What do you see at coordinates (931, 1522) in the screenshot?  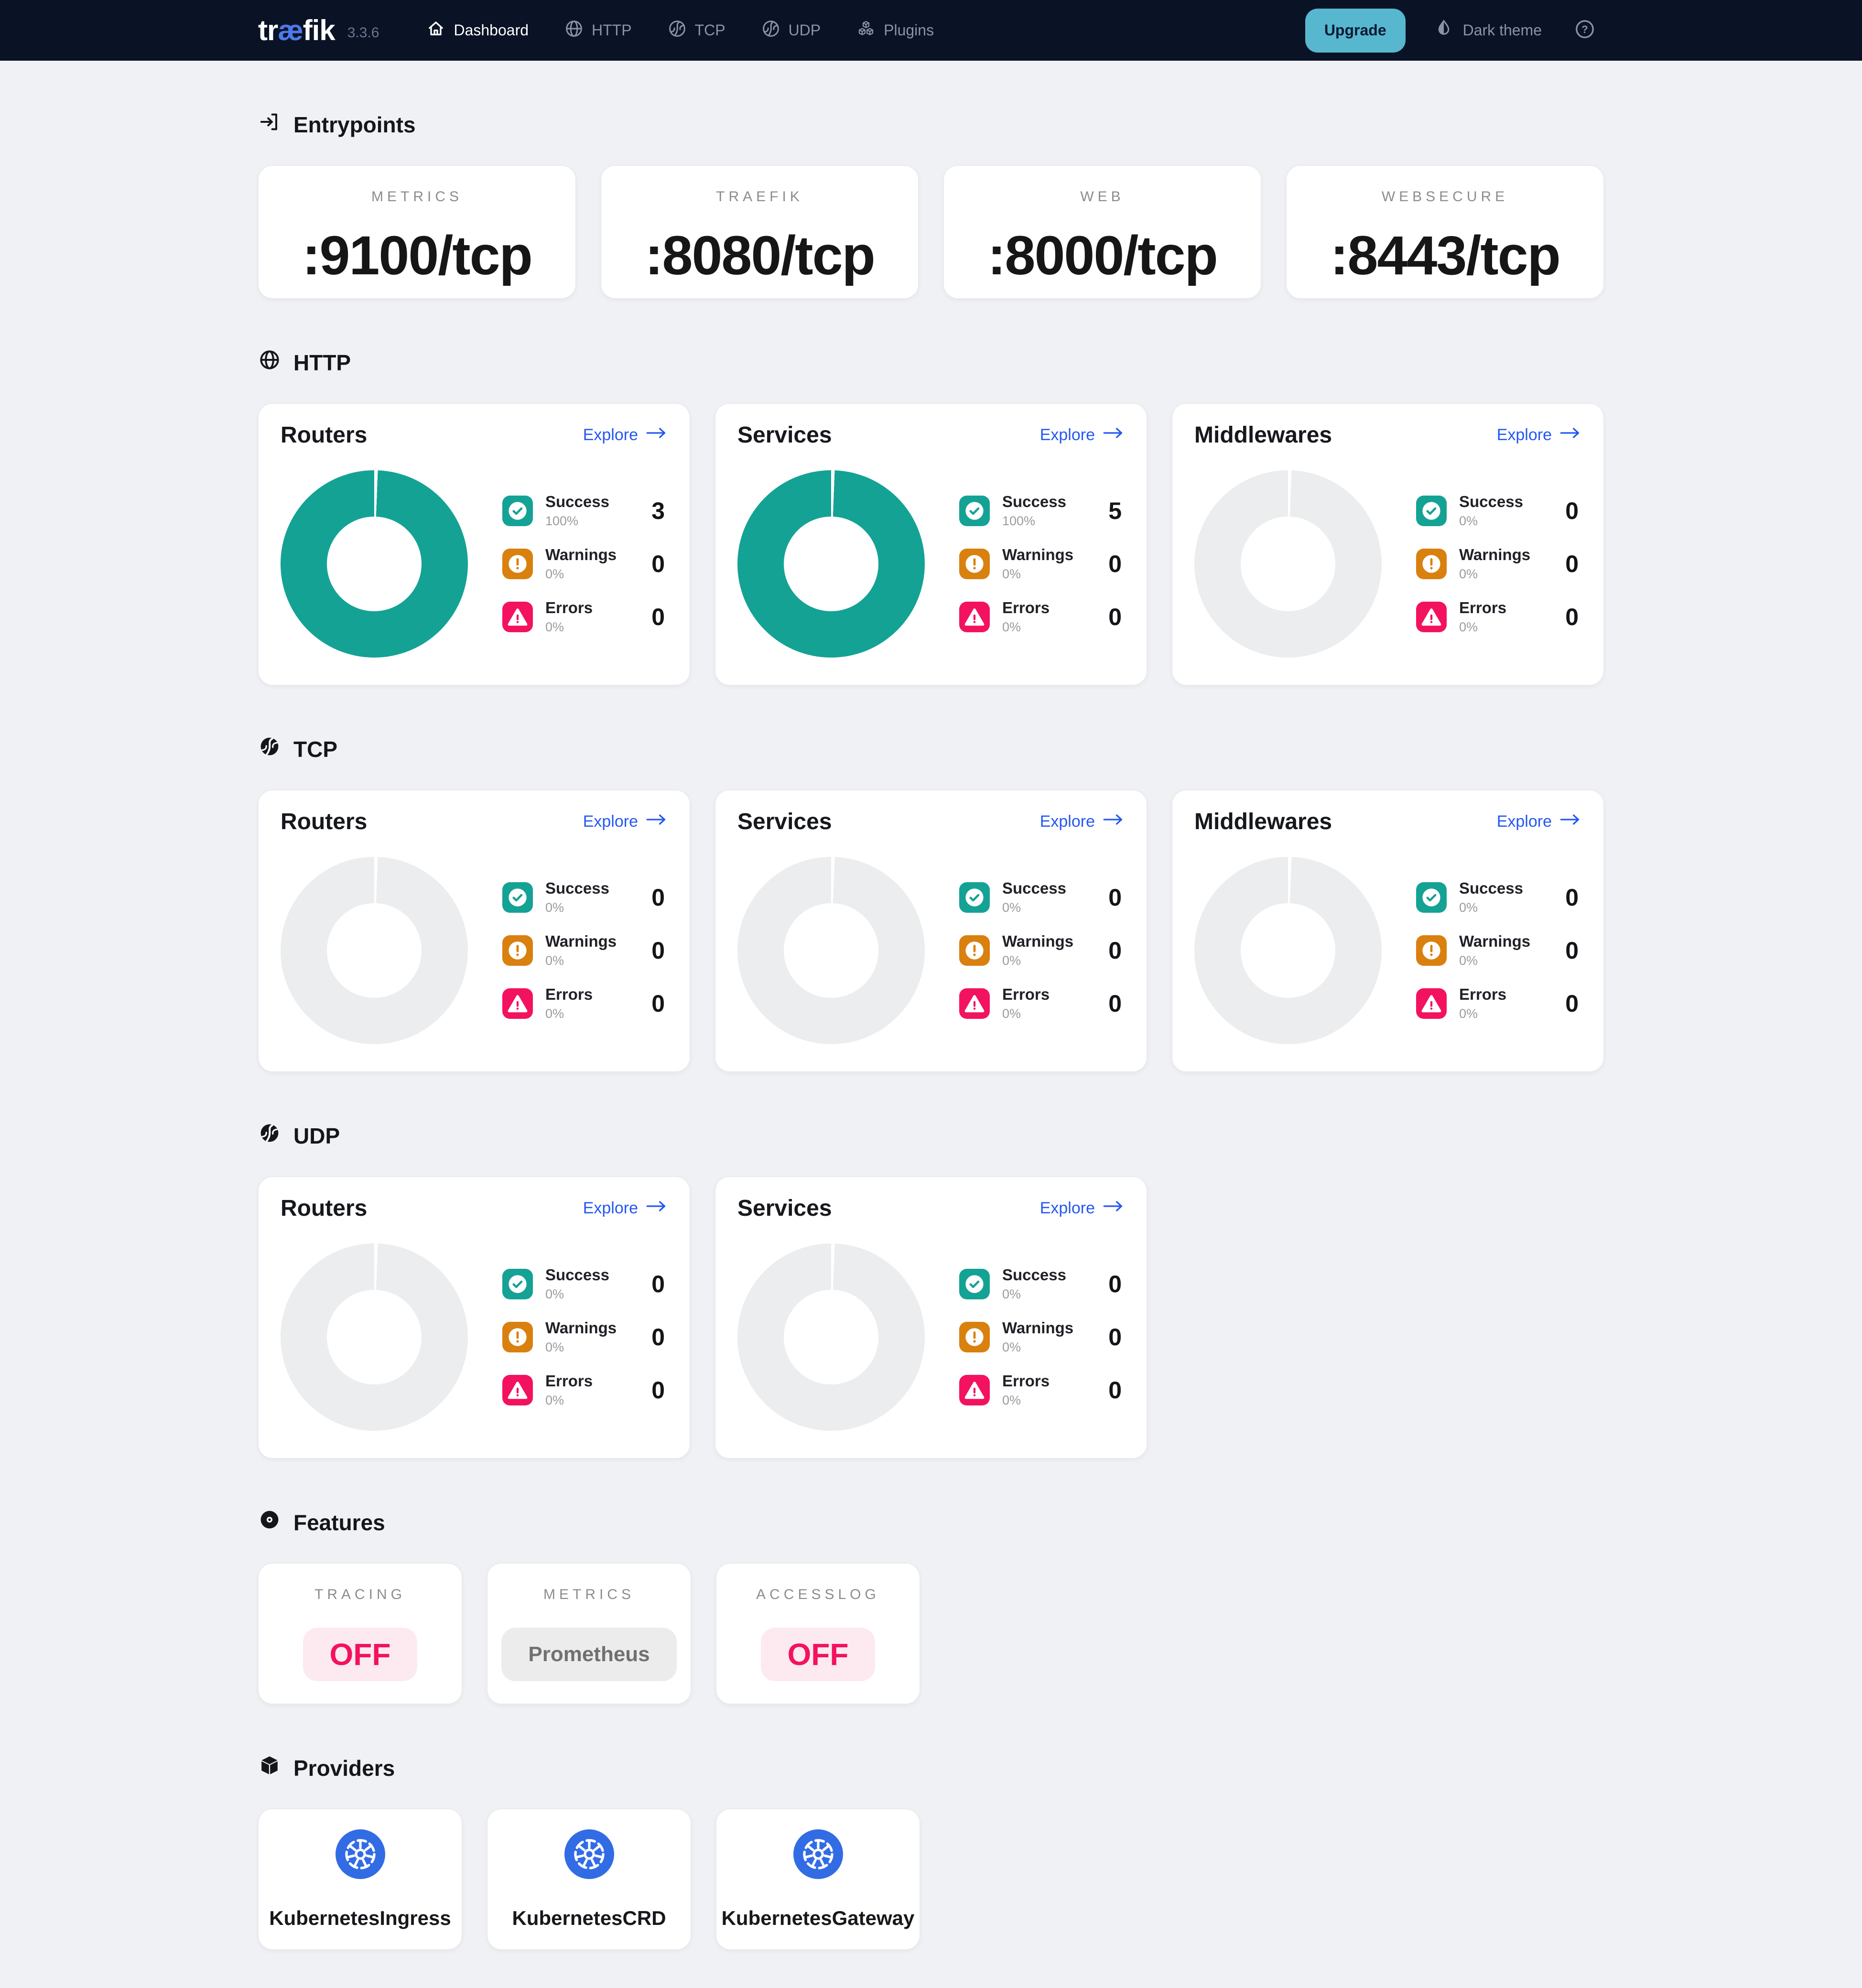 I see `features-header: Features` at bounding box center [931, 1522].